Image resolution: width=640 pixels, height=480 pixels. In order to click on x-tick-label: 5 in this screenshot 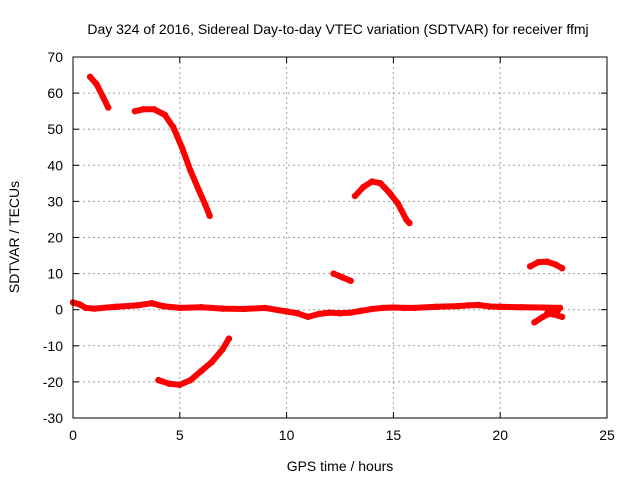, I will do `click(180, 435)`.